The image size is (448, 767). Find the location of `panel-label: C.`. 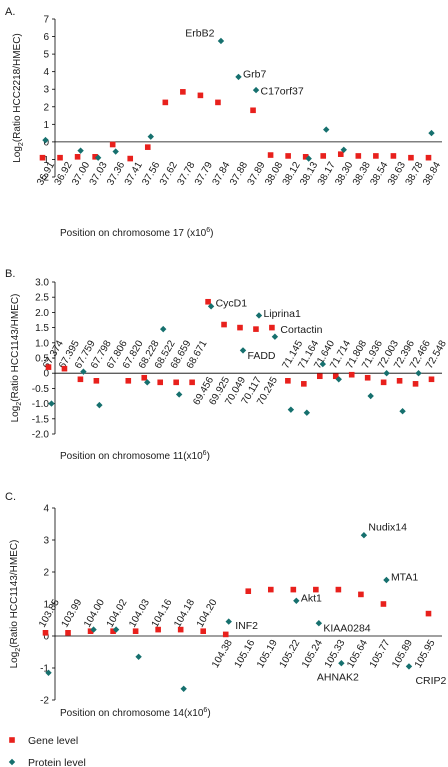

panel-label: C. is located at coordinates (10, 497).